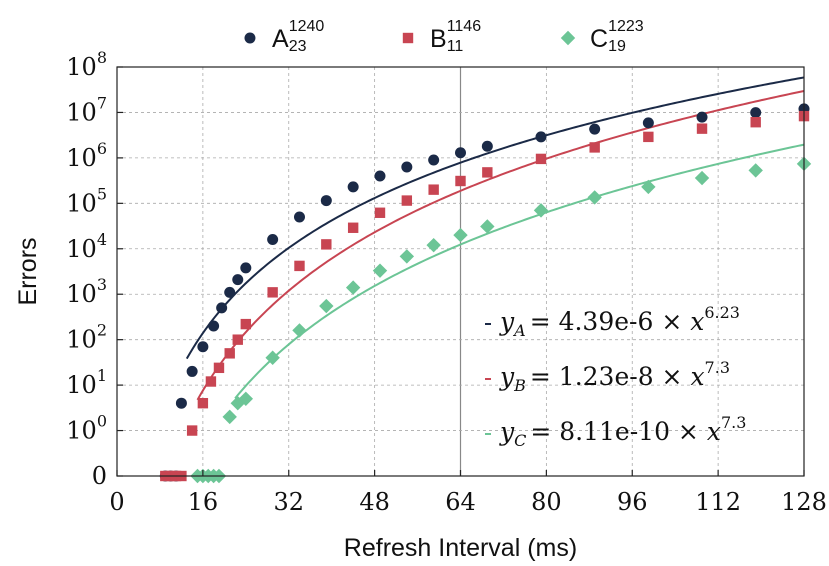 The height and width of the screenshot is (566, 829). What do you see at coordinates (460, 548) in the screenshot?
I see `x-axis-title: Refresh Interval (ms)` at bounding box center [460, 548].